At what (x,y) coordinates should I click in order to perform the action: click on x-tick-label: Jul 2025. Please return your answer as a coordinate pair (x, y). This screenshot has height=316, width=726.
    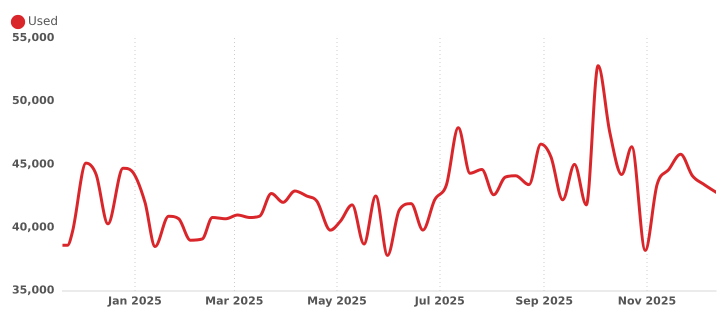
    Looking at the image, I should click on (439, 301).